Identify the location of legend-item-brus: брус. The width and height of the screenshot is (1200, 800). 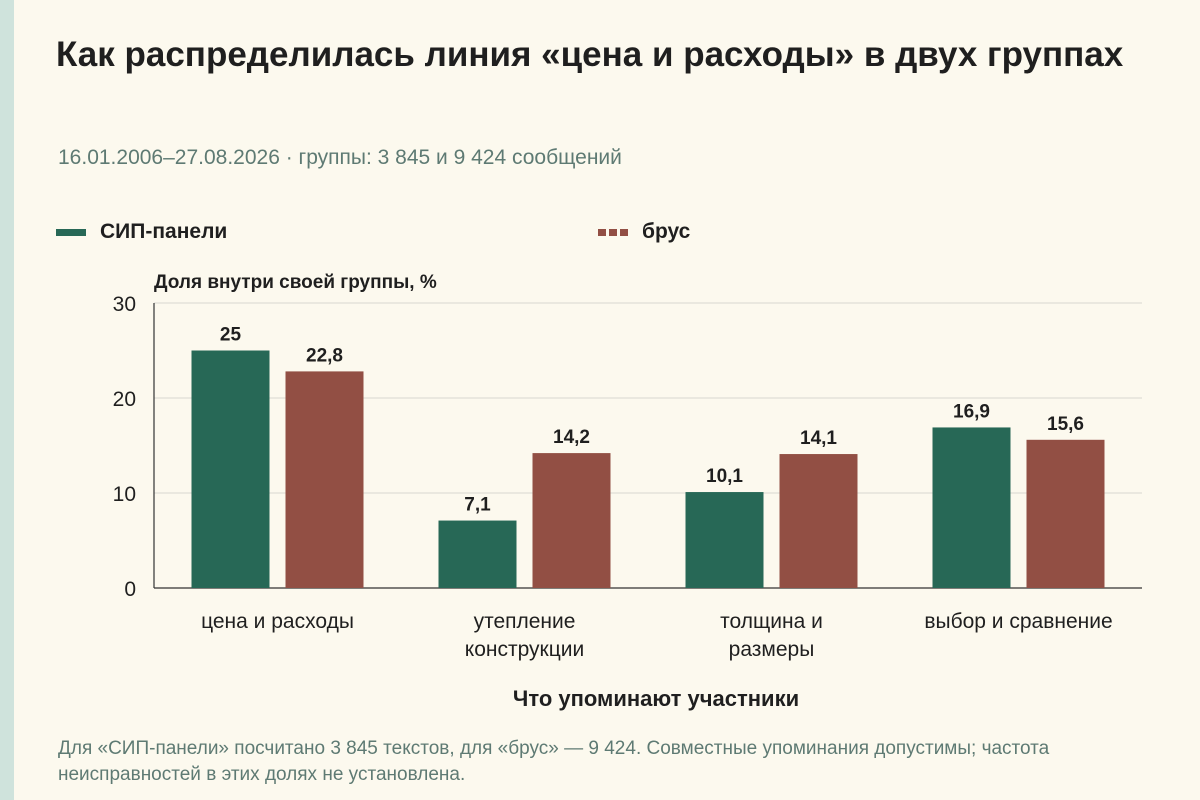
(644, 232).